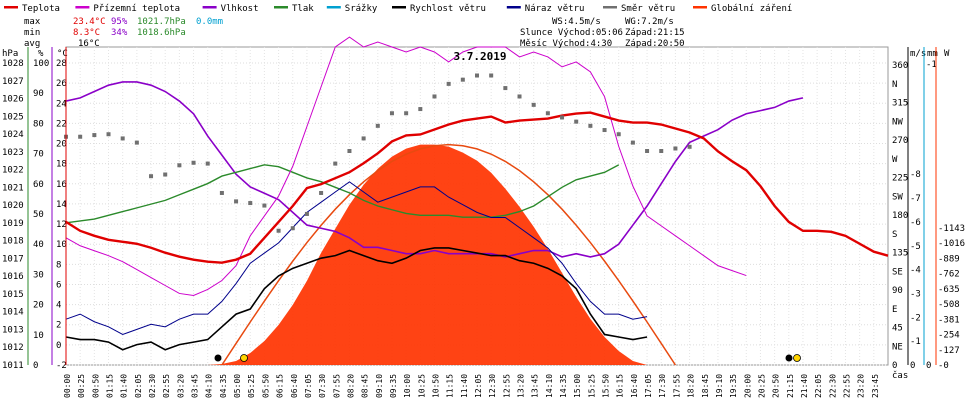 The image size is (966, 400). I want to click on chart-title: 3.7.2019, so click(480, 56).